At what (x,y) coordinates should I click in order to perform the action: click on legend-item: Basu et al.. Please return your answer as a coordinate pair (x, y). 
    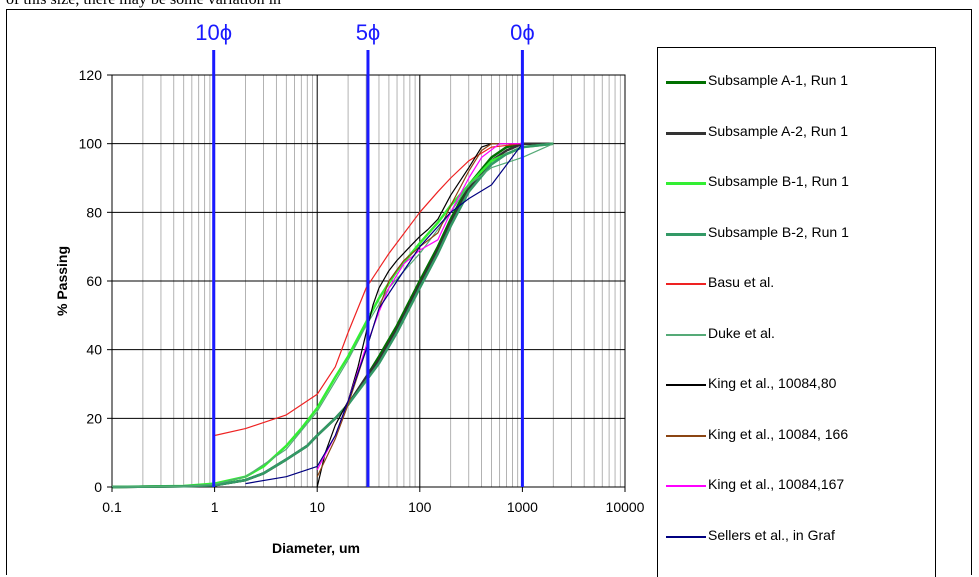
    Looking at the image, I should click on (801, 284).